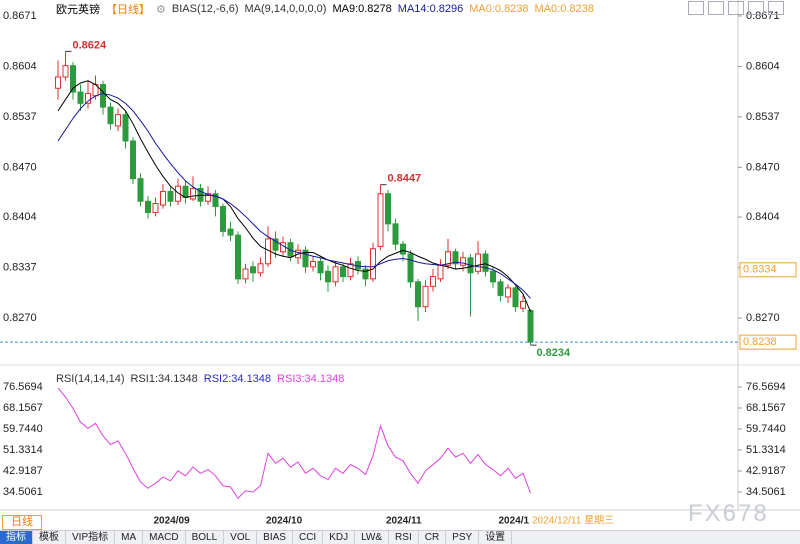  Describe the element at coordinates (433, 537) in the screenshot. I see `toolbar-tab: CR` at that location.